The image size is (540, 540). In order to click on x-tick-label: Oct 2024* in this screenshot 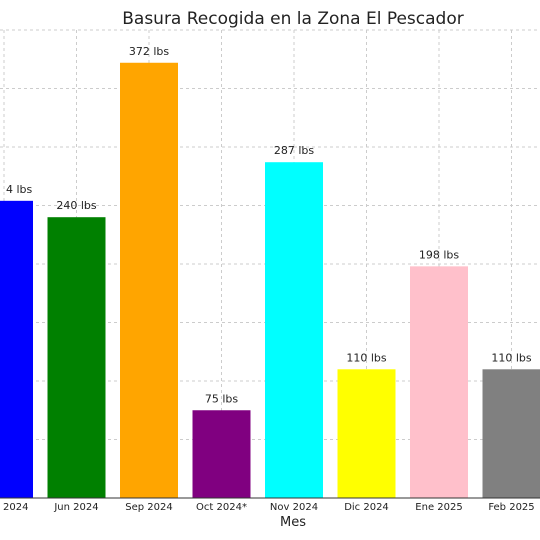, I will do `click(221, 507)`.